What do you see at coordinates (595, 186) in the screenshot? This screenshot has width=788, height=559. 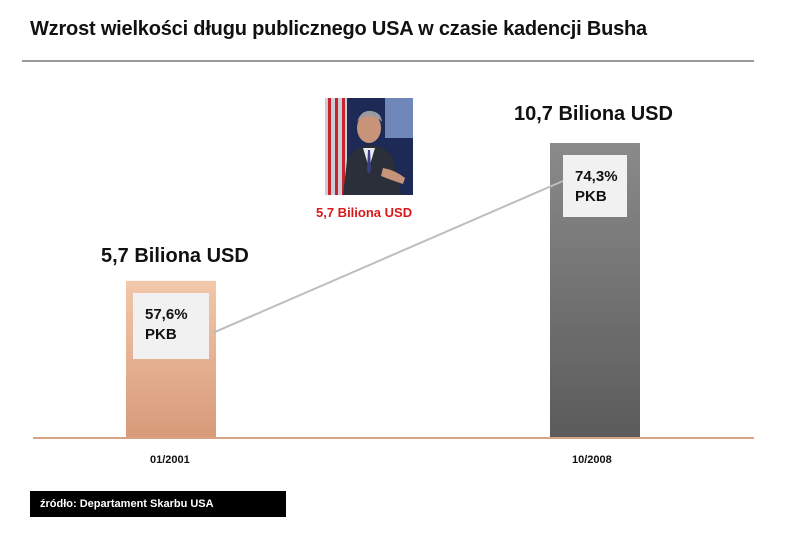 I see `gdp-share-box-2008: 74,3% PKB` at bounding box center [595, 186].